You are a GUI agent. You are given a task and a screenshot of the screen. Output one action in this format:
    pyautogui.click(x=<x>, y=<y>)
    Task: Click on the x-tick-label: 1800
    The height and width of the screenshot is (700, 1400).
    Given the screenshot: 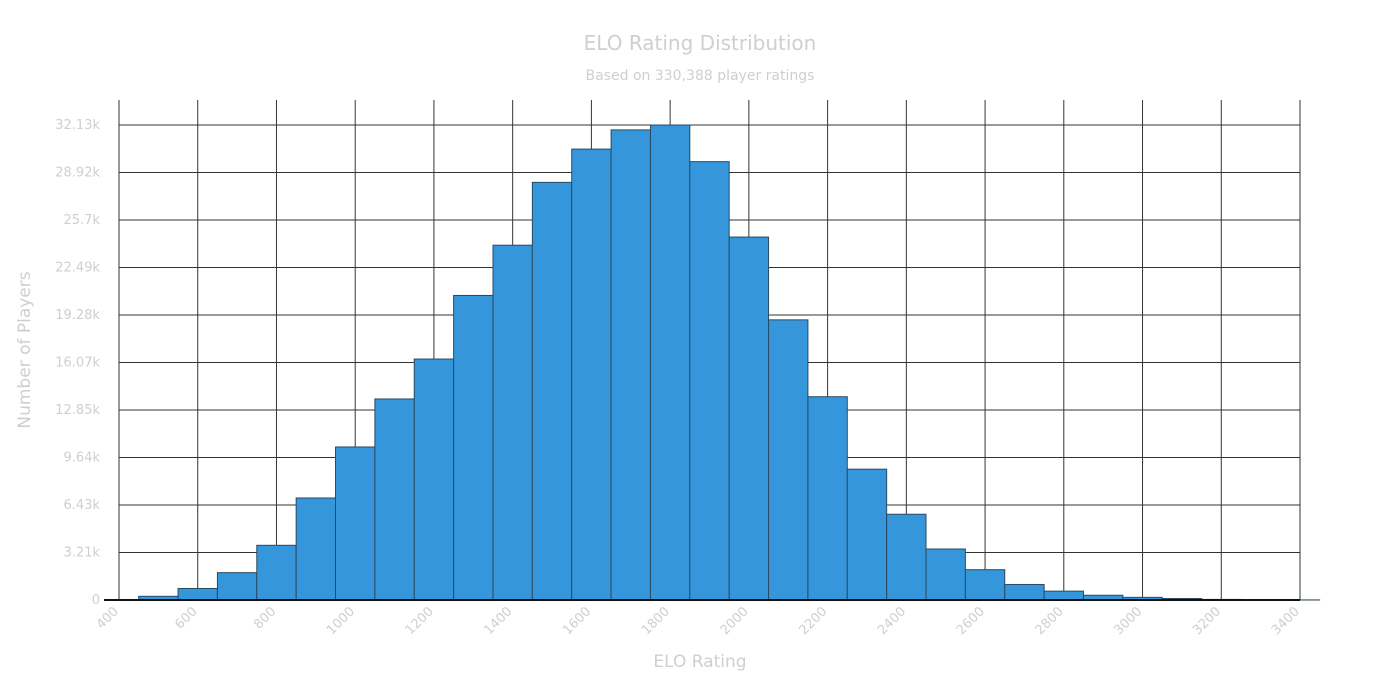 What is the action you would take?
    pyautogui.click(x=656, y=621)
    